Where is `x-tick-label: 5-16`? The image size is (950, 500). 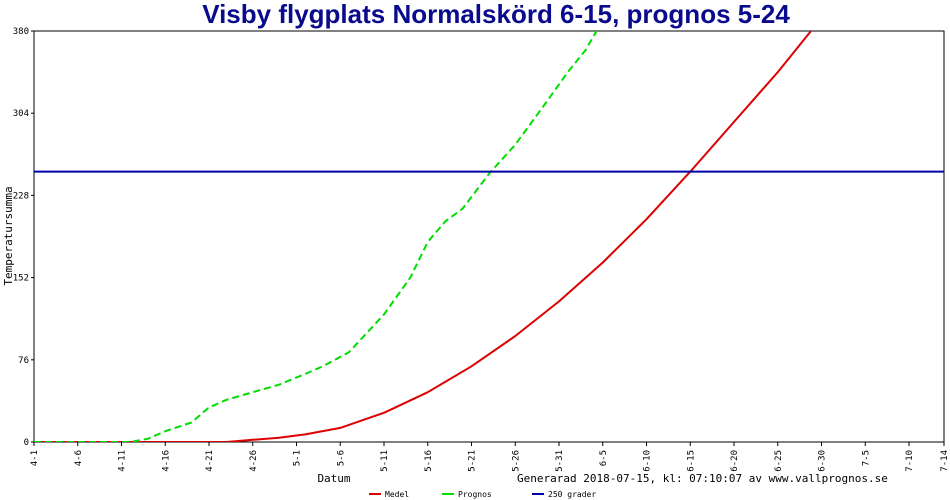
x-tick-label: 5-16 is located at coordinates (429, 461).